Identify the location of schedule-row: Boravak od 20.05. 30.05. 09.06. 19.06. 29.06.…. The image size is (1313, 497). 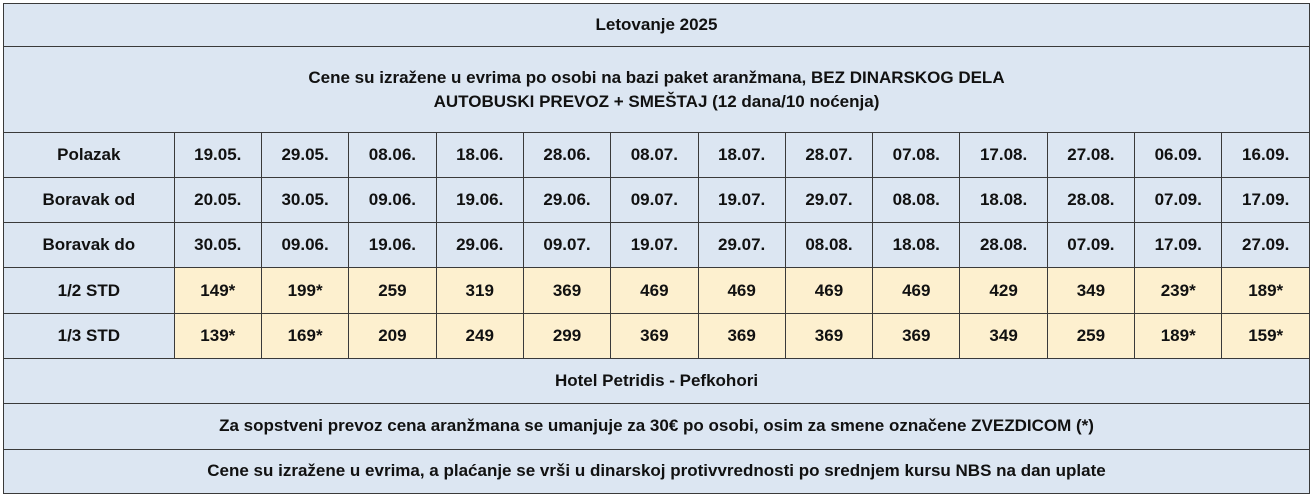
(656, 200).